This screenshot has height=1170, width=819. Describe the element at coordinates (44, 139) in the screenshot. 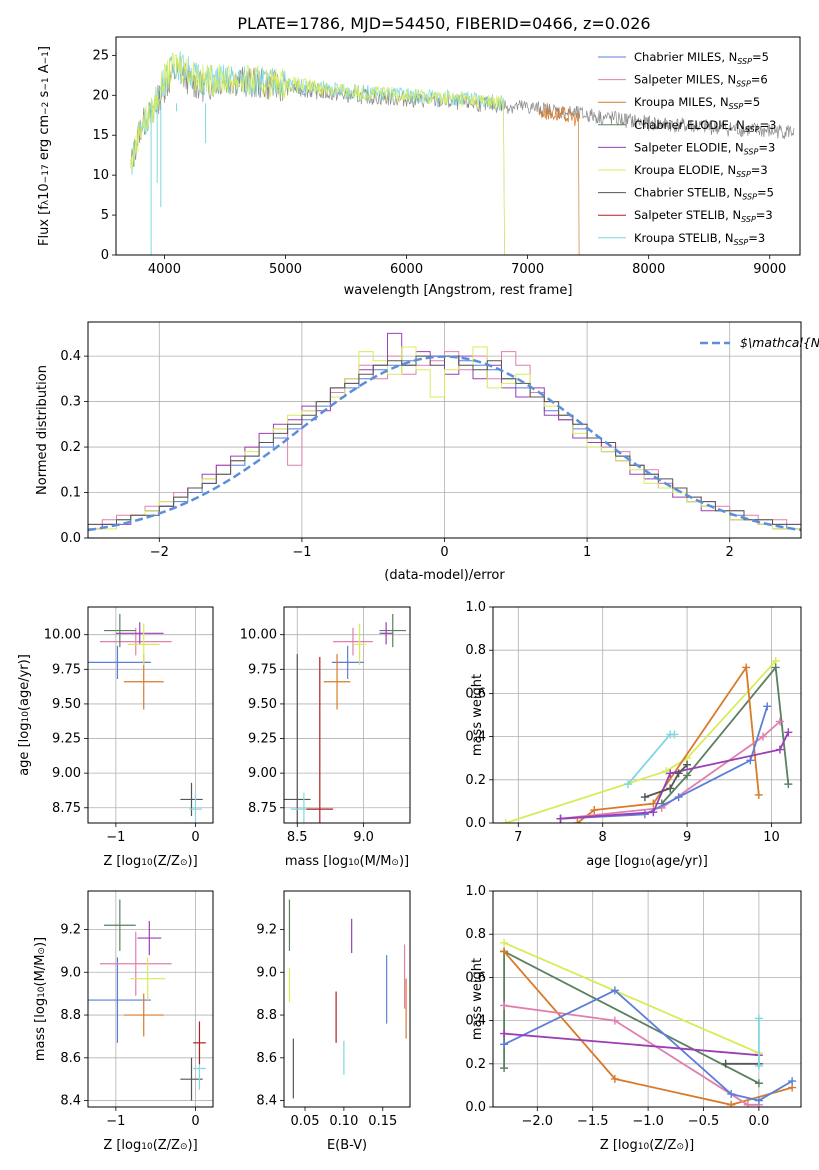

I see `y-axis-label-spectrum-part: erg cm` at that location.